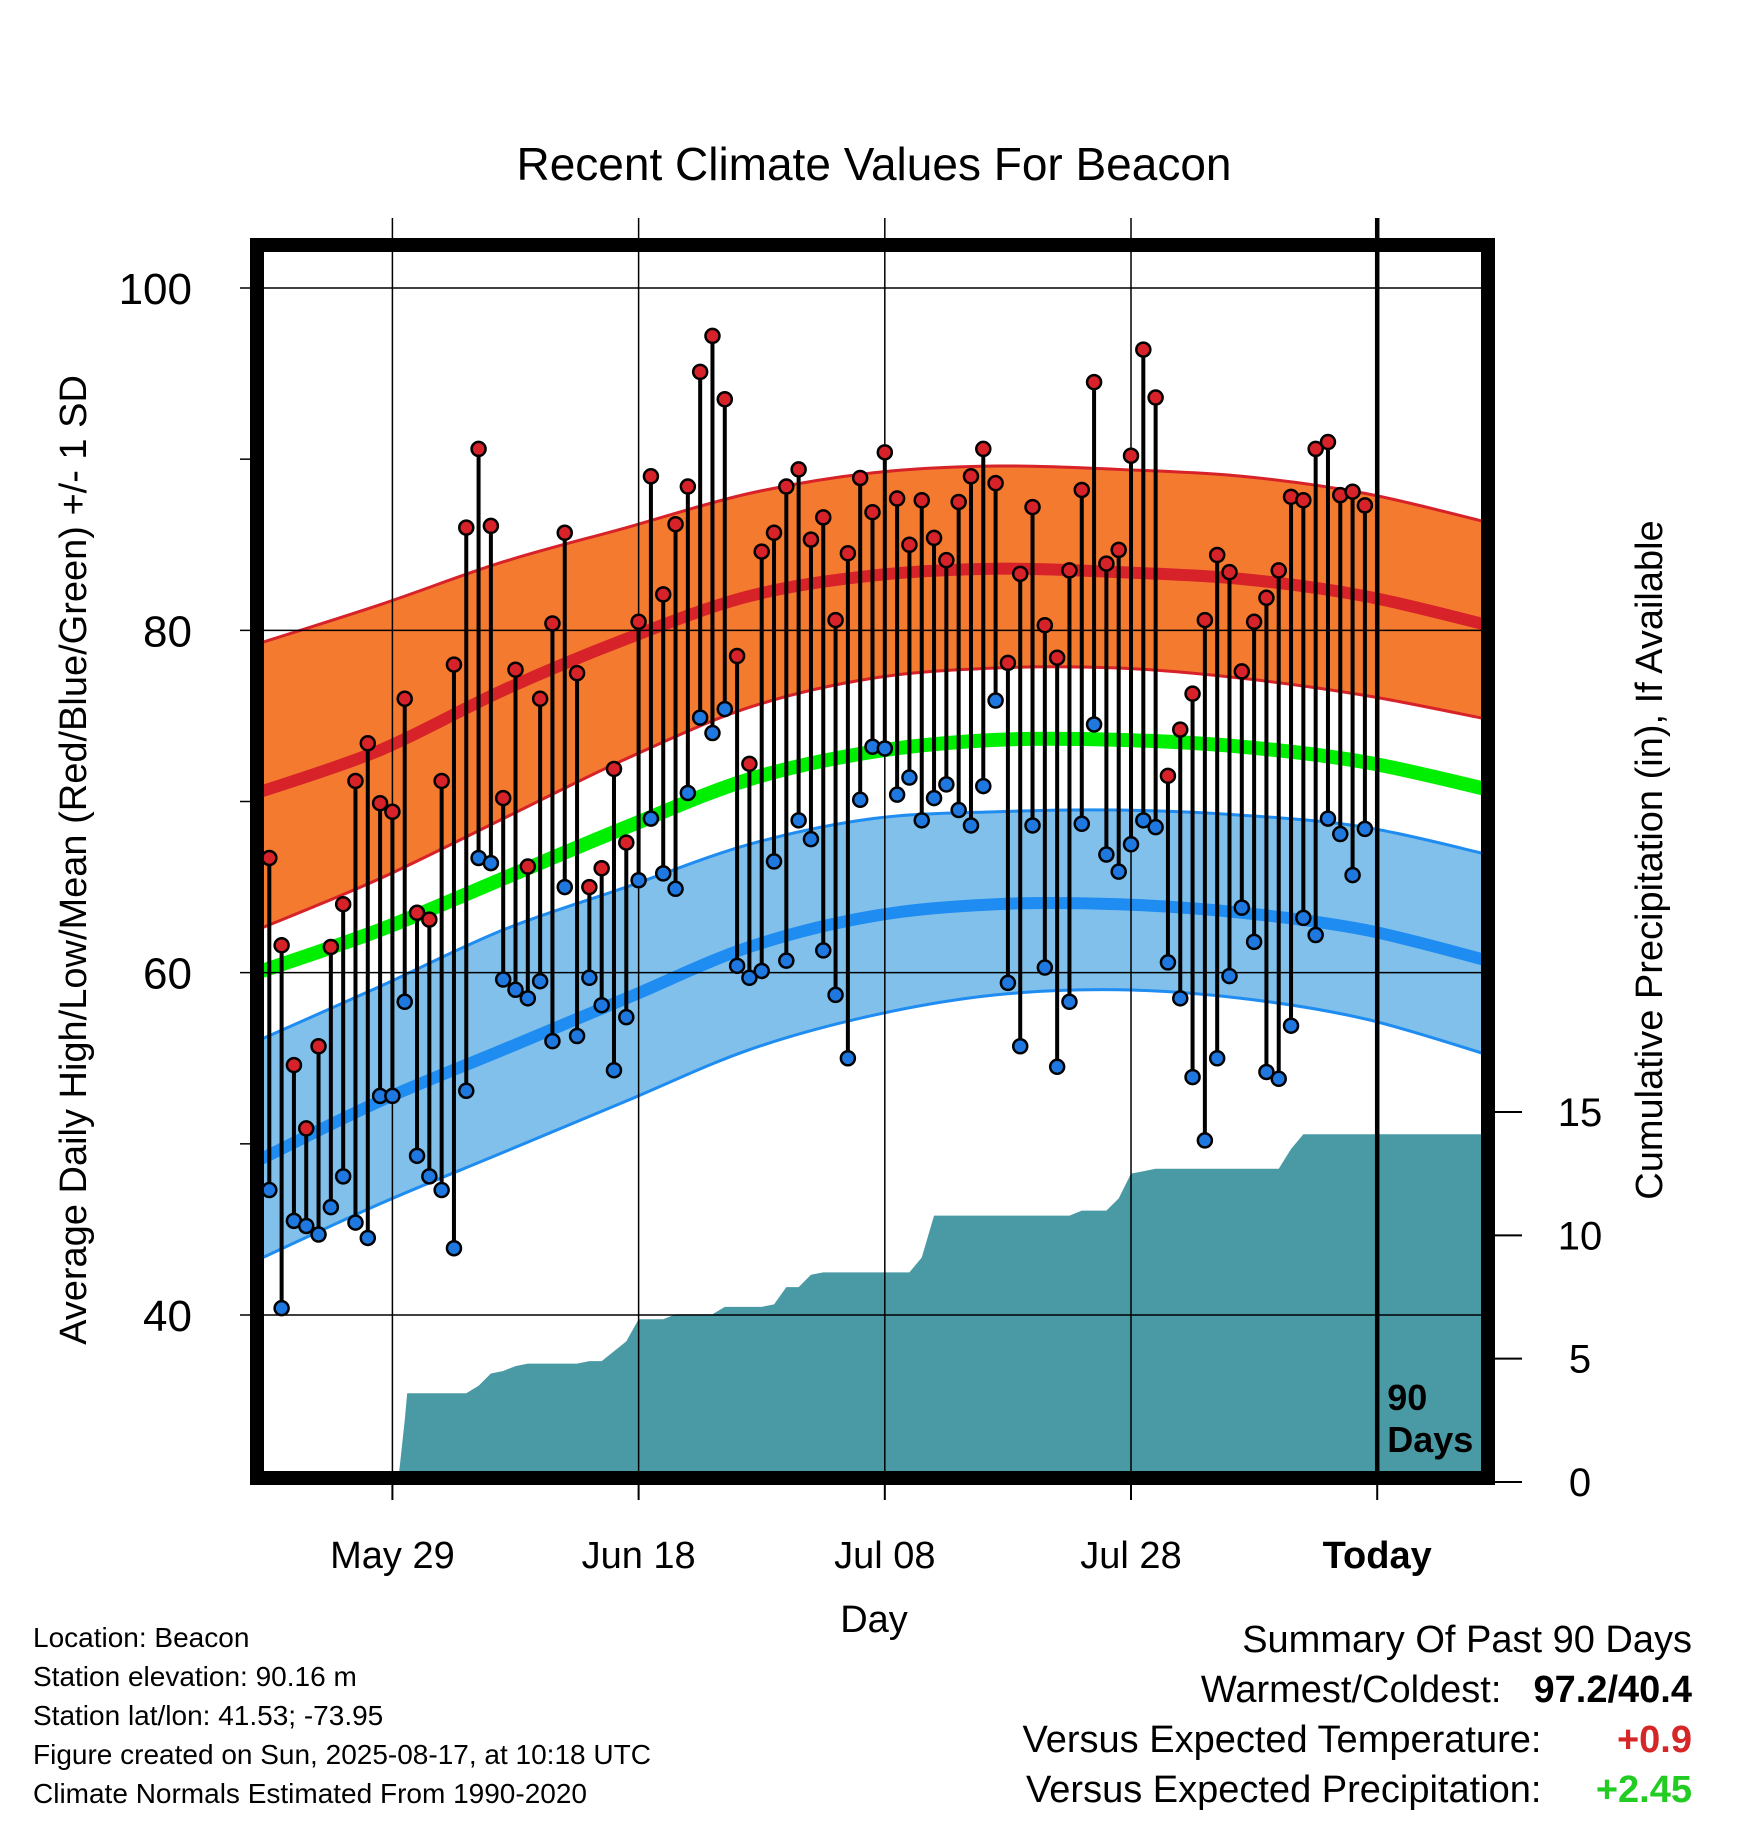  I want to click on warm-cold-value: 97.2/40.4, so click(1612, 1690).